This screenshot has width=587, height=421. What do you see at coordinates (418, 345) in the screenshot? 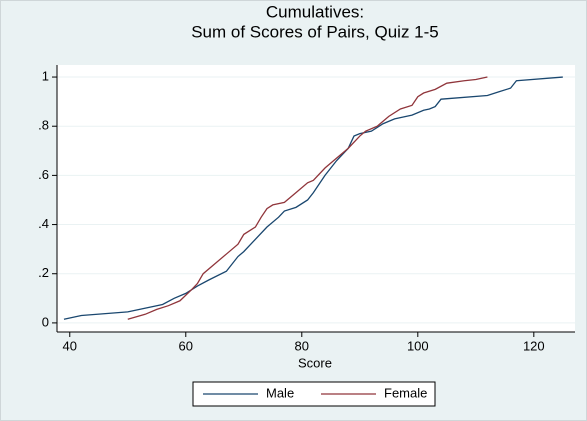
I see `x-tick-label: 100` at bounding box center [418, 345].